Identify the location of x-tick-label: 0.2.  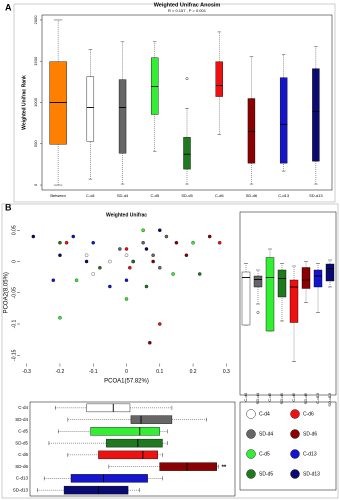
(193, 372).